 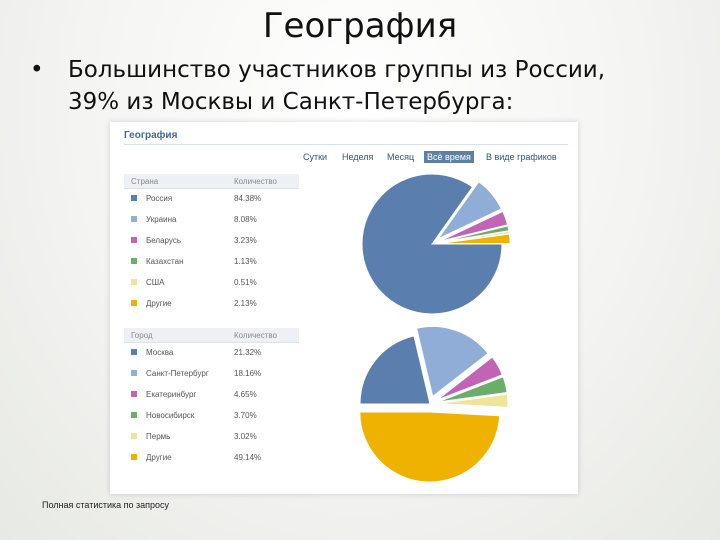 What do you see at coordinates (106, 505) in the screenshot?
I see `footer-note: Полная статистика по запросу` at bounding box center [106, 505].